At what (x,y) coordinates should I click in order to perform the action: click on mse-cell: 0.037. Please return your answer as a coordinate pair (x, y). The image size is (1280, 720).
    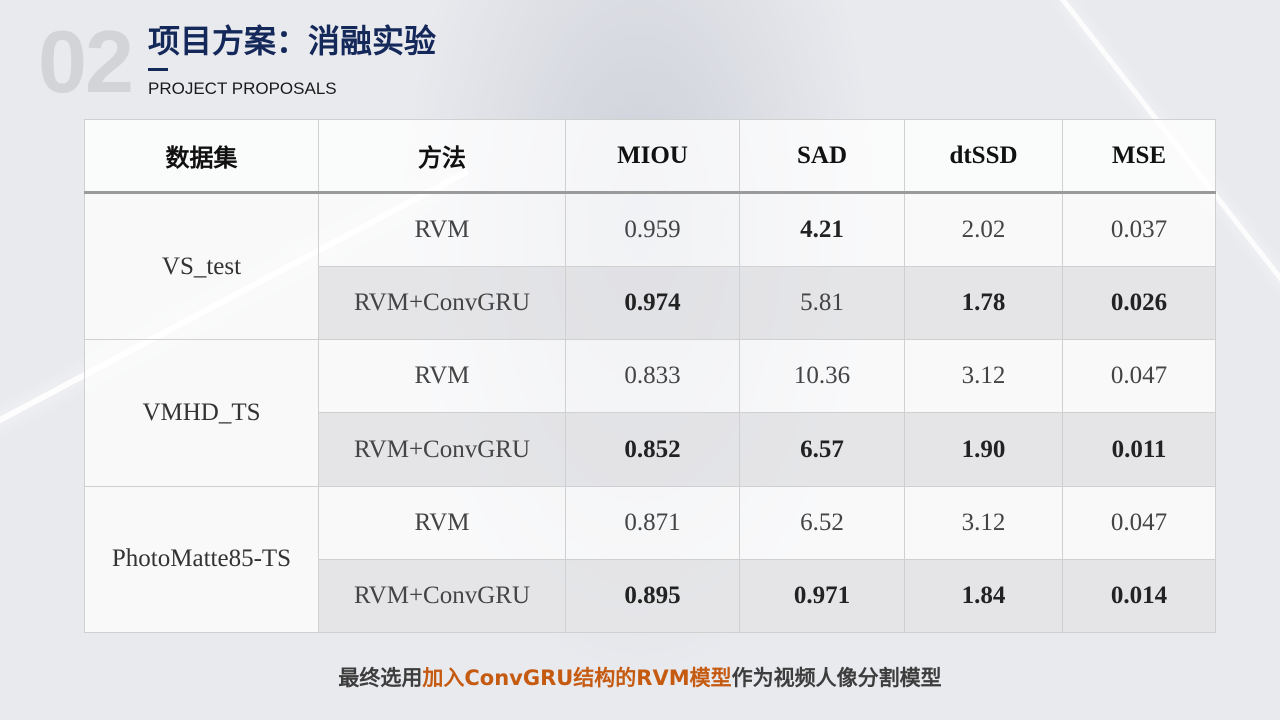
    Looking at the image, I should click on (1139, 229).